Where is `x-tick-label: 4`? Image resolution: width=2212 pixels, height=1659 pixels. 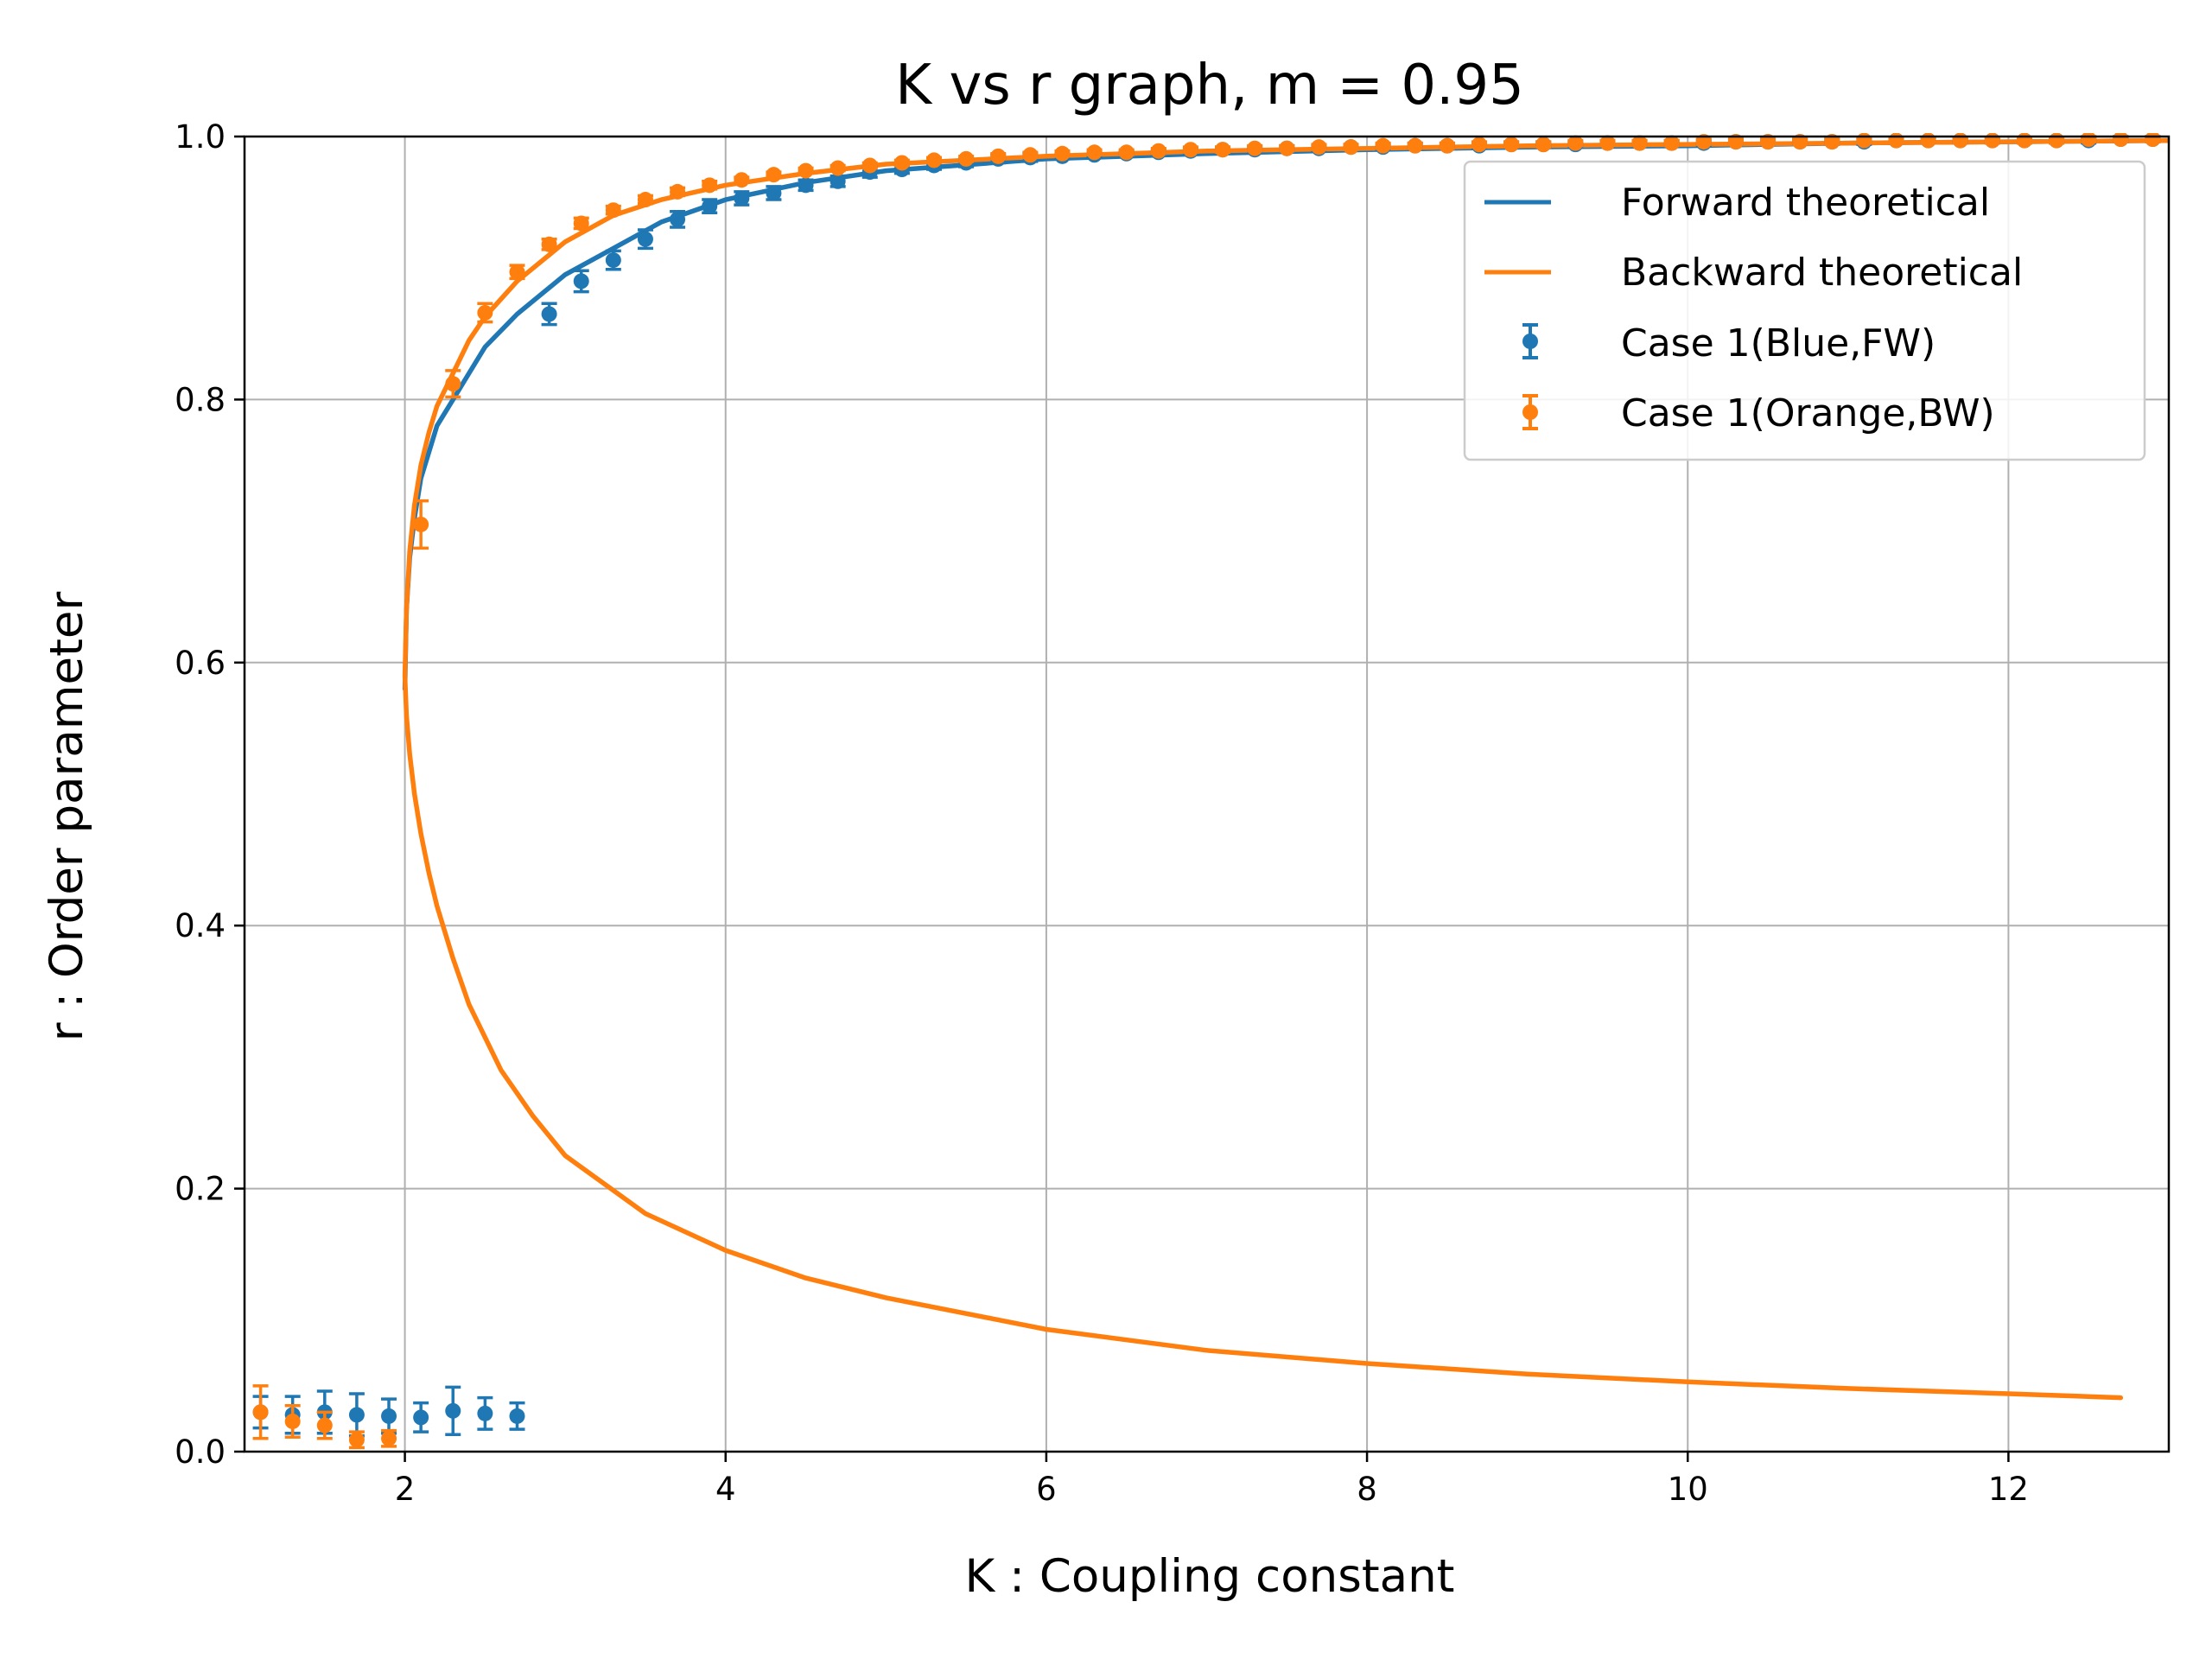
x-tick-label: 4 is located at coordinates (725, 1489).